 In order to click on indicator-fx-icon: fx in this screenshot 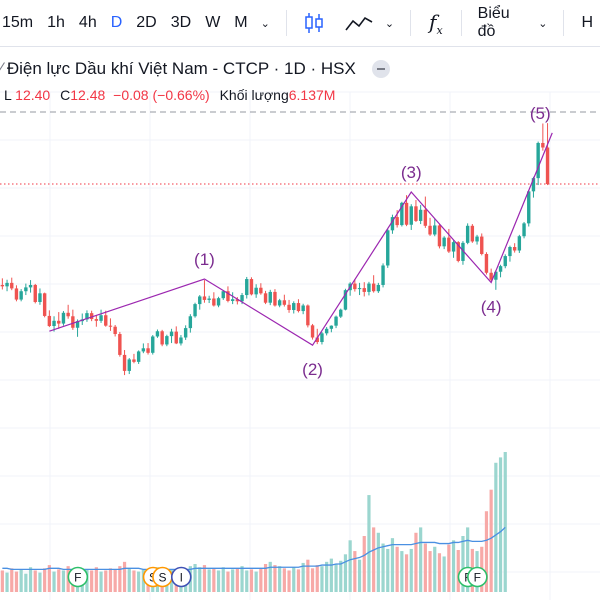, I will do `click(436, 23)`.